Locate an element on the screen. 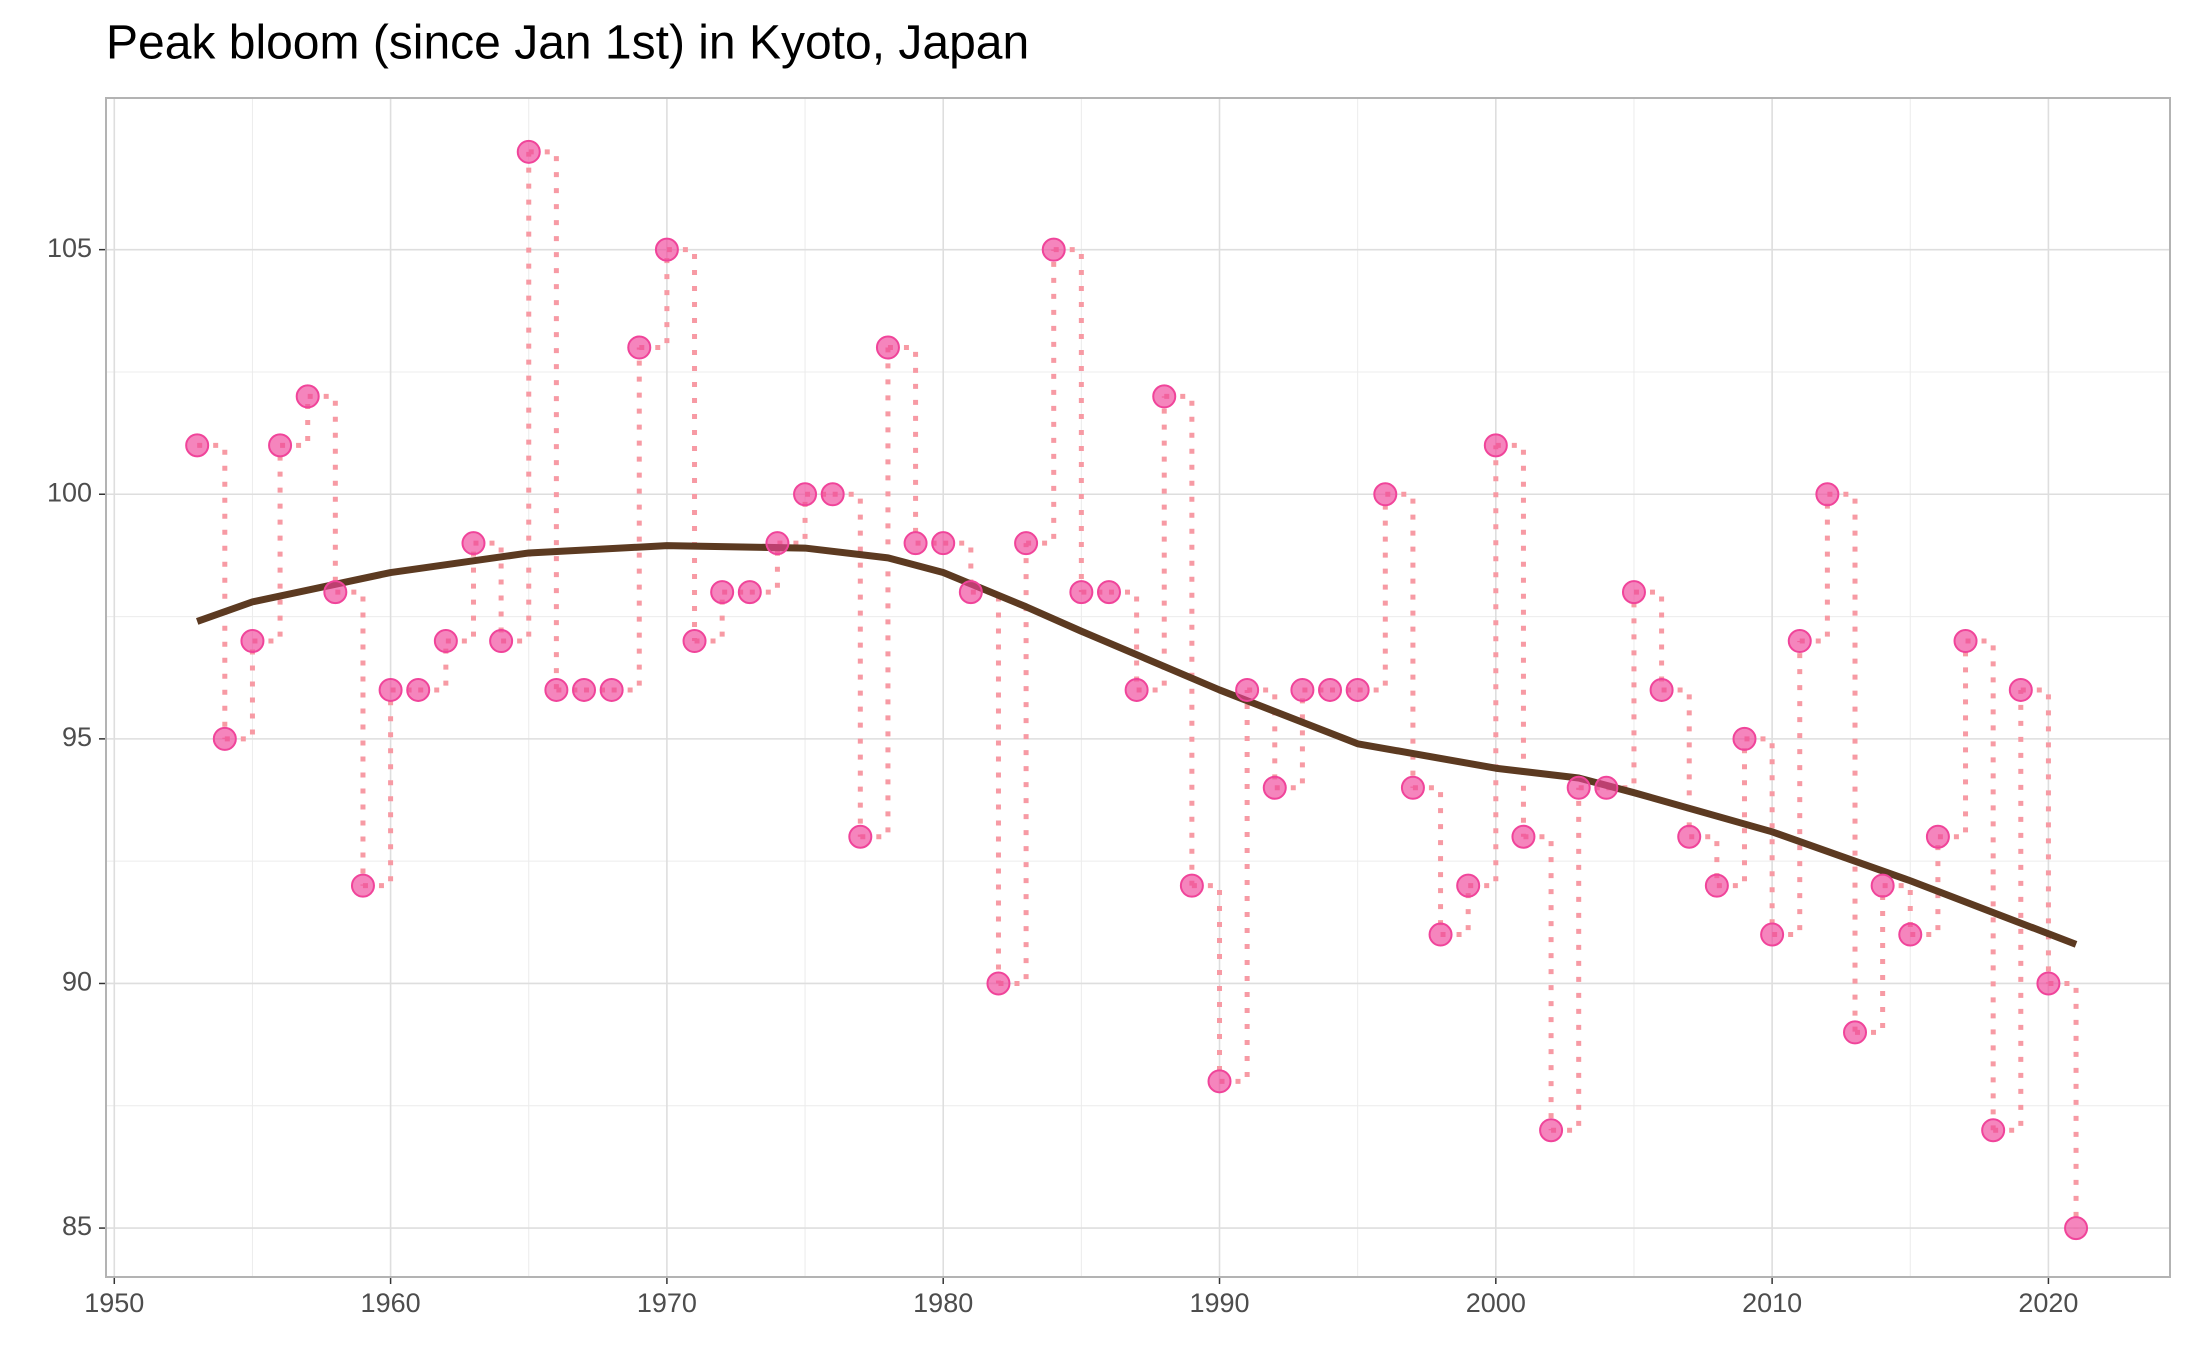 The height and width of the screenshot is (1356, 2193). y-tick-label: 95 is located at coordinates (77, 737).